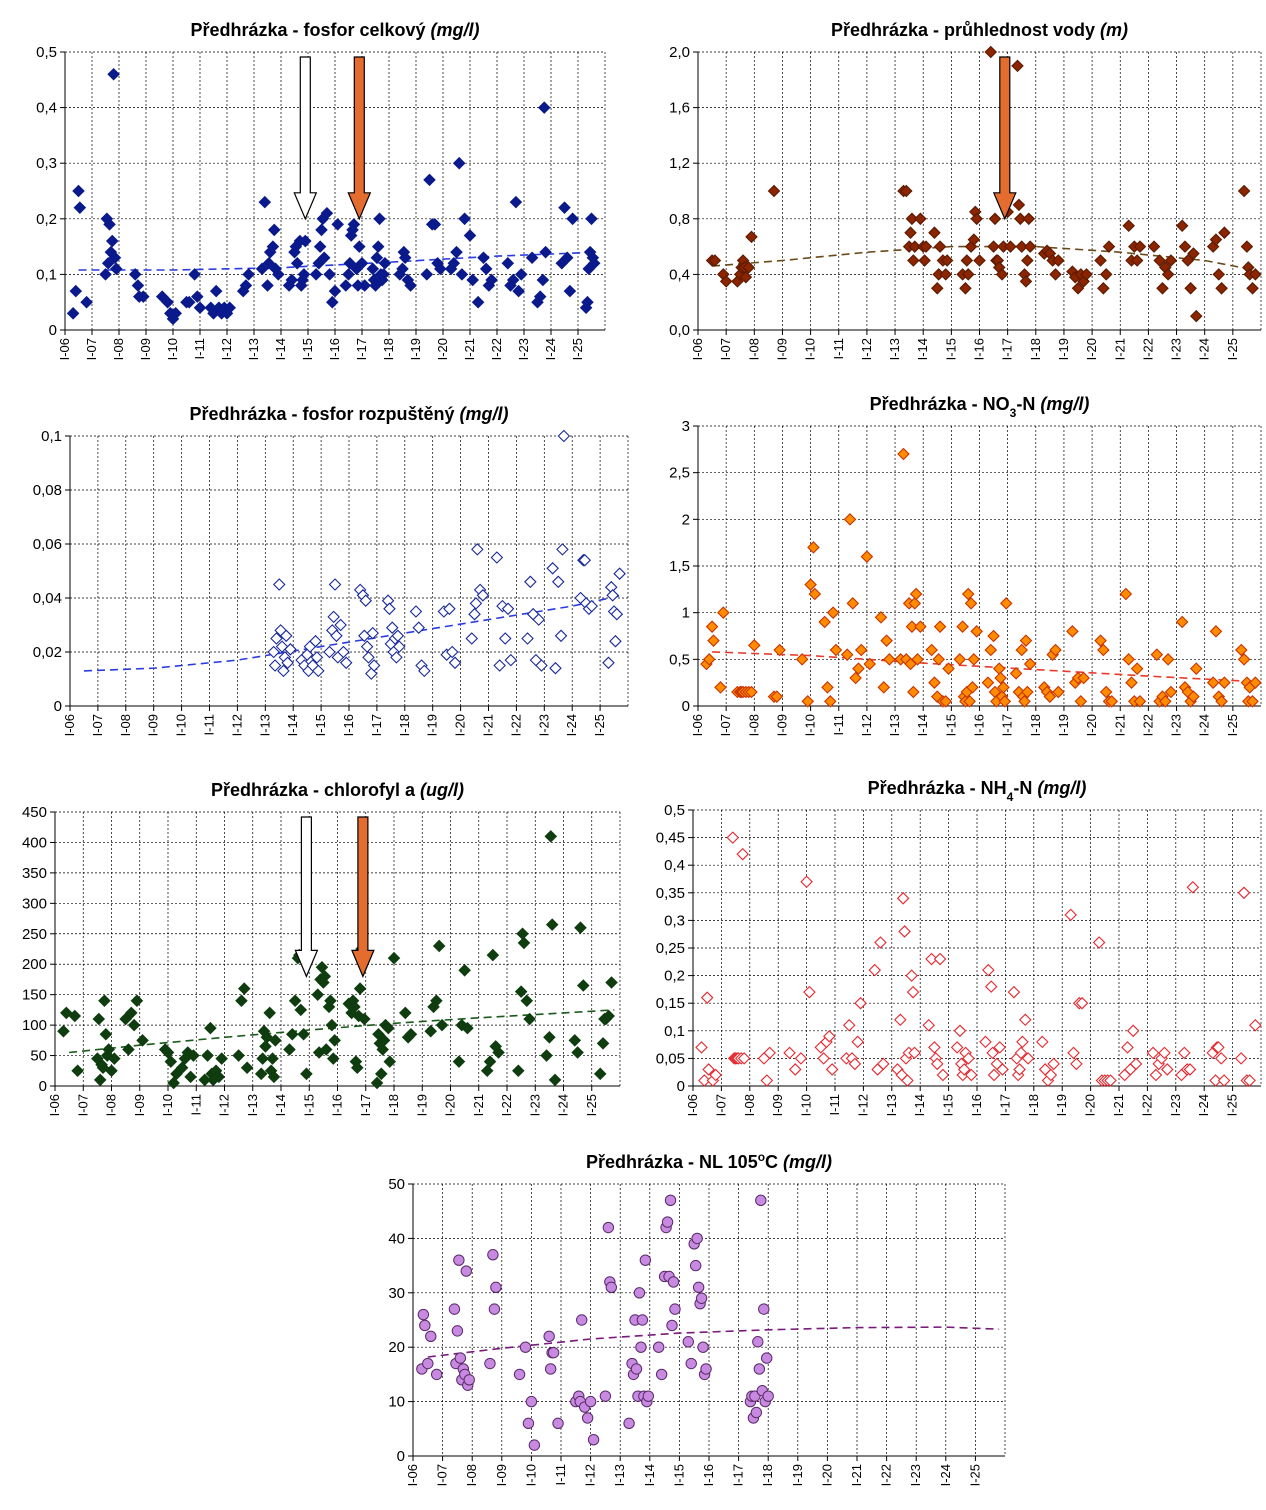 The height and width of the screenshot is (1510, 1266). What do you see at coordinates (432, 725) in the screenshot?
I see `x-tick-label: I-19` at bounding box center [432, 725].